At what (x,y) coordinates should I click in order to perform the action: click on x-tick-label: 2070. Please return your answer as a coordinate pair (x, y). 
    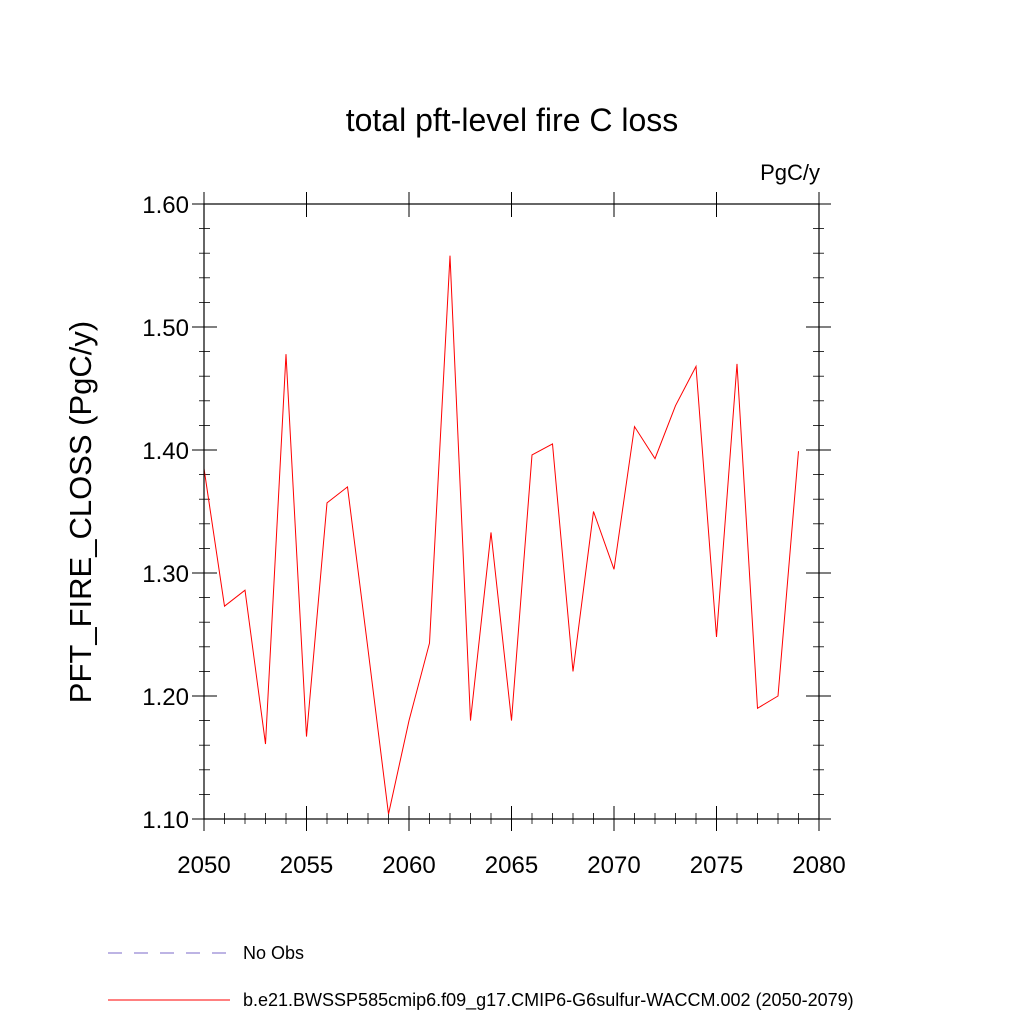
    Looking at the image, I should click on (613, 865).